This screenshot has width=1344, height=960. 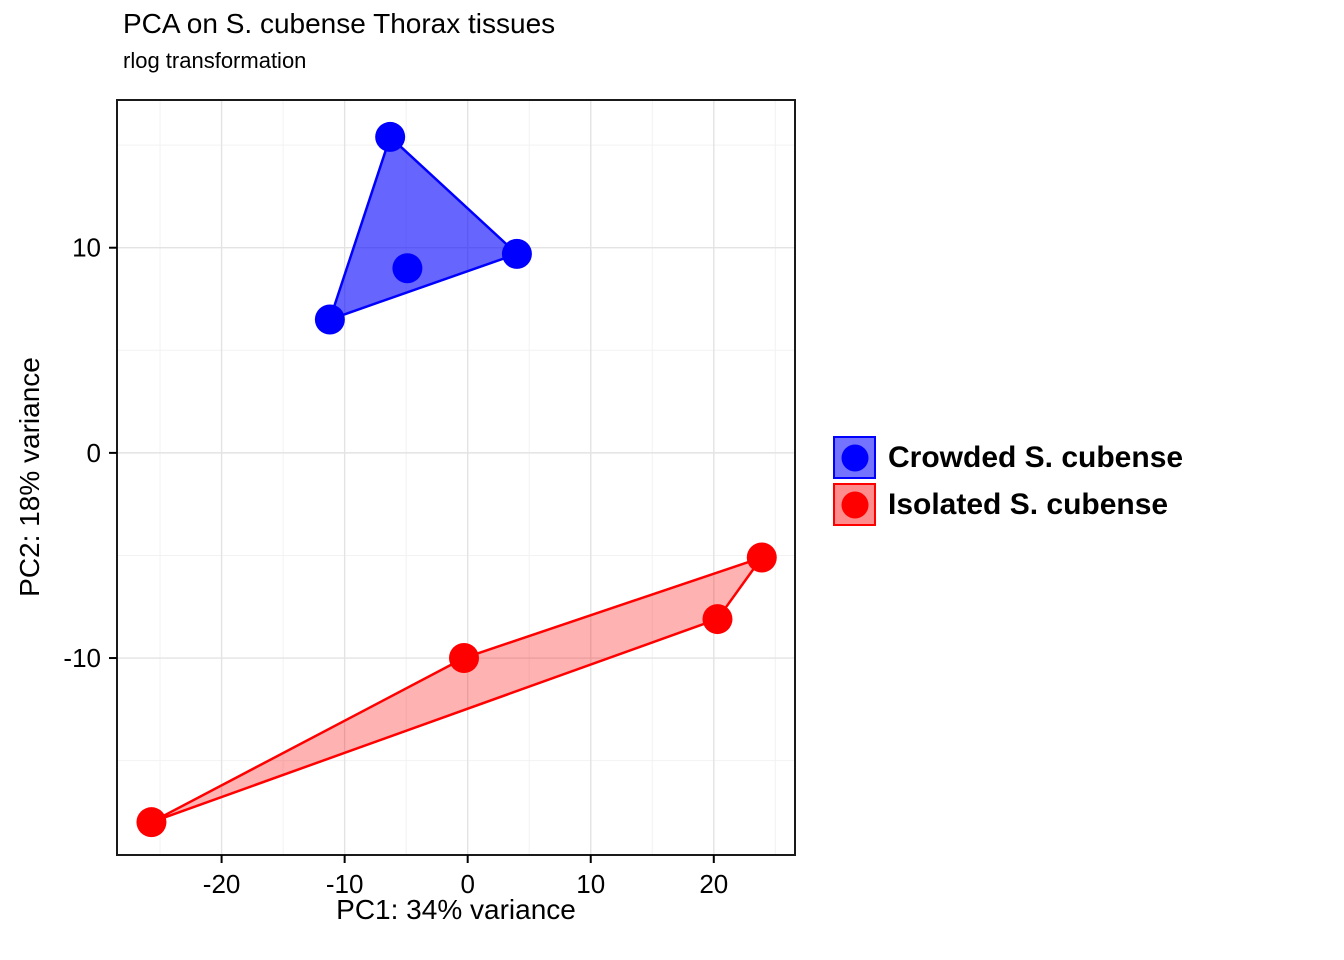 I want to click on legend-entry-crowded: Crowded S. cubense, so click(x=1008, y=457).